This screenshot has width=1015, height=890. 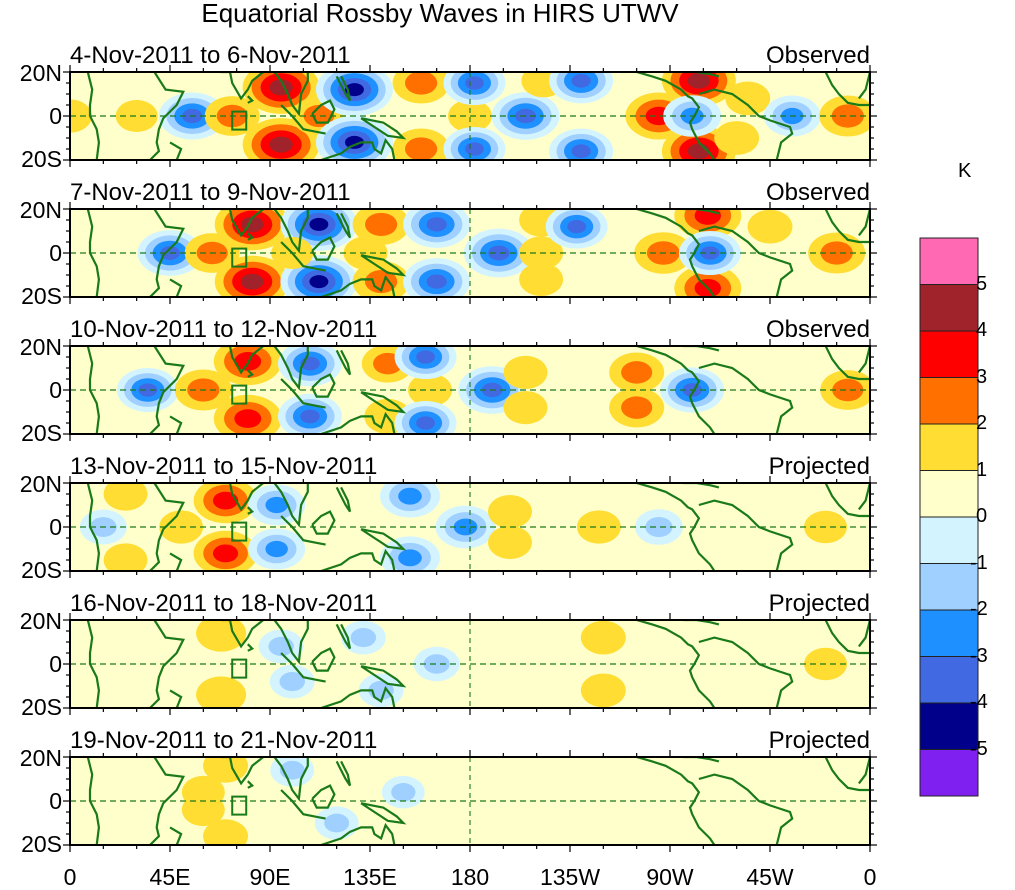 I want to click on panel-status-label: Observed, so click(x=817, y=329).